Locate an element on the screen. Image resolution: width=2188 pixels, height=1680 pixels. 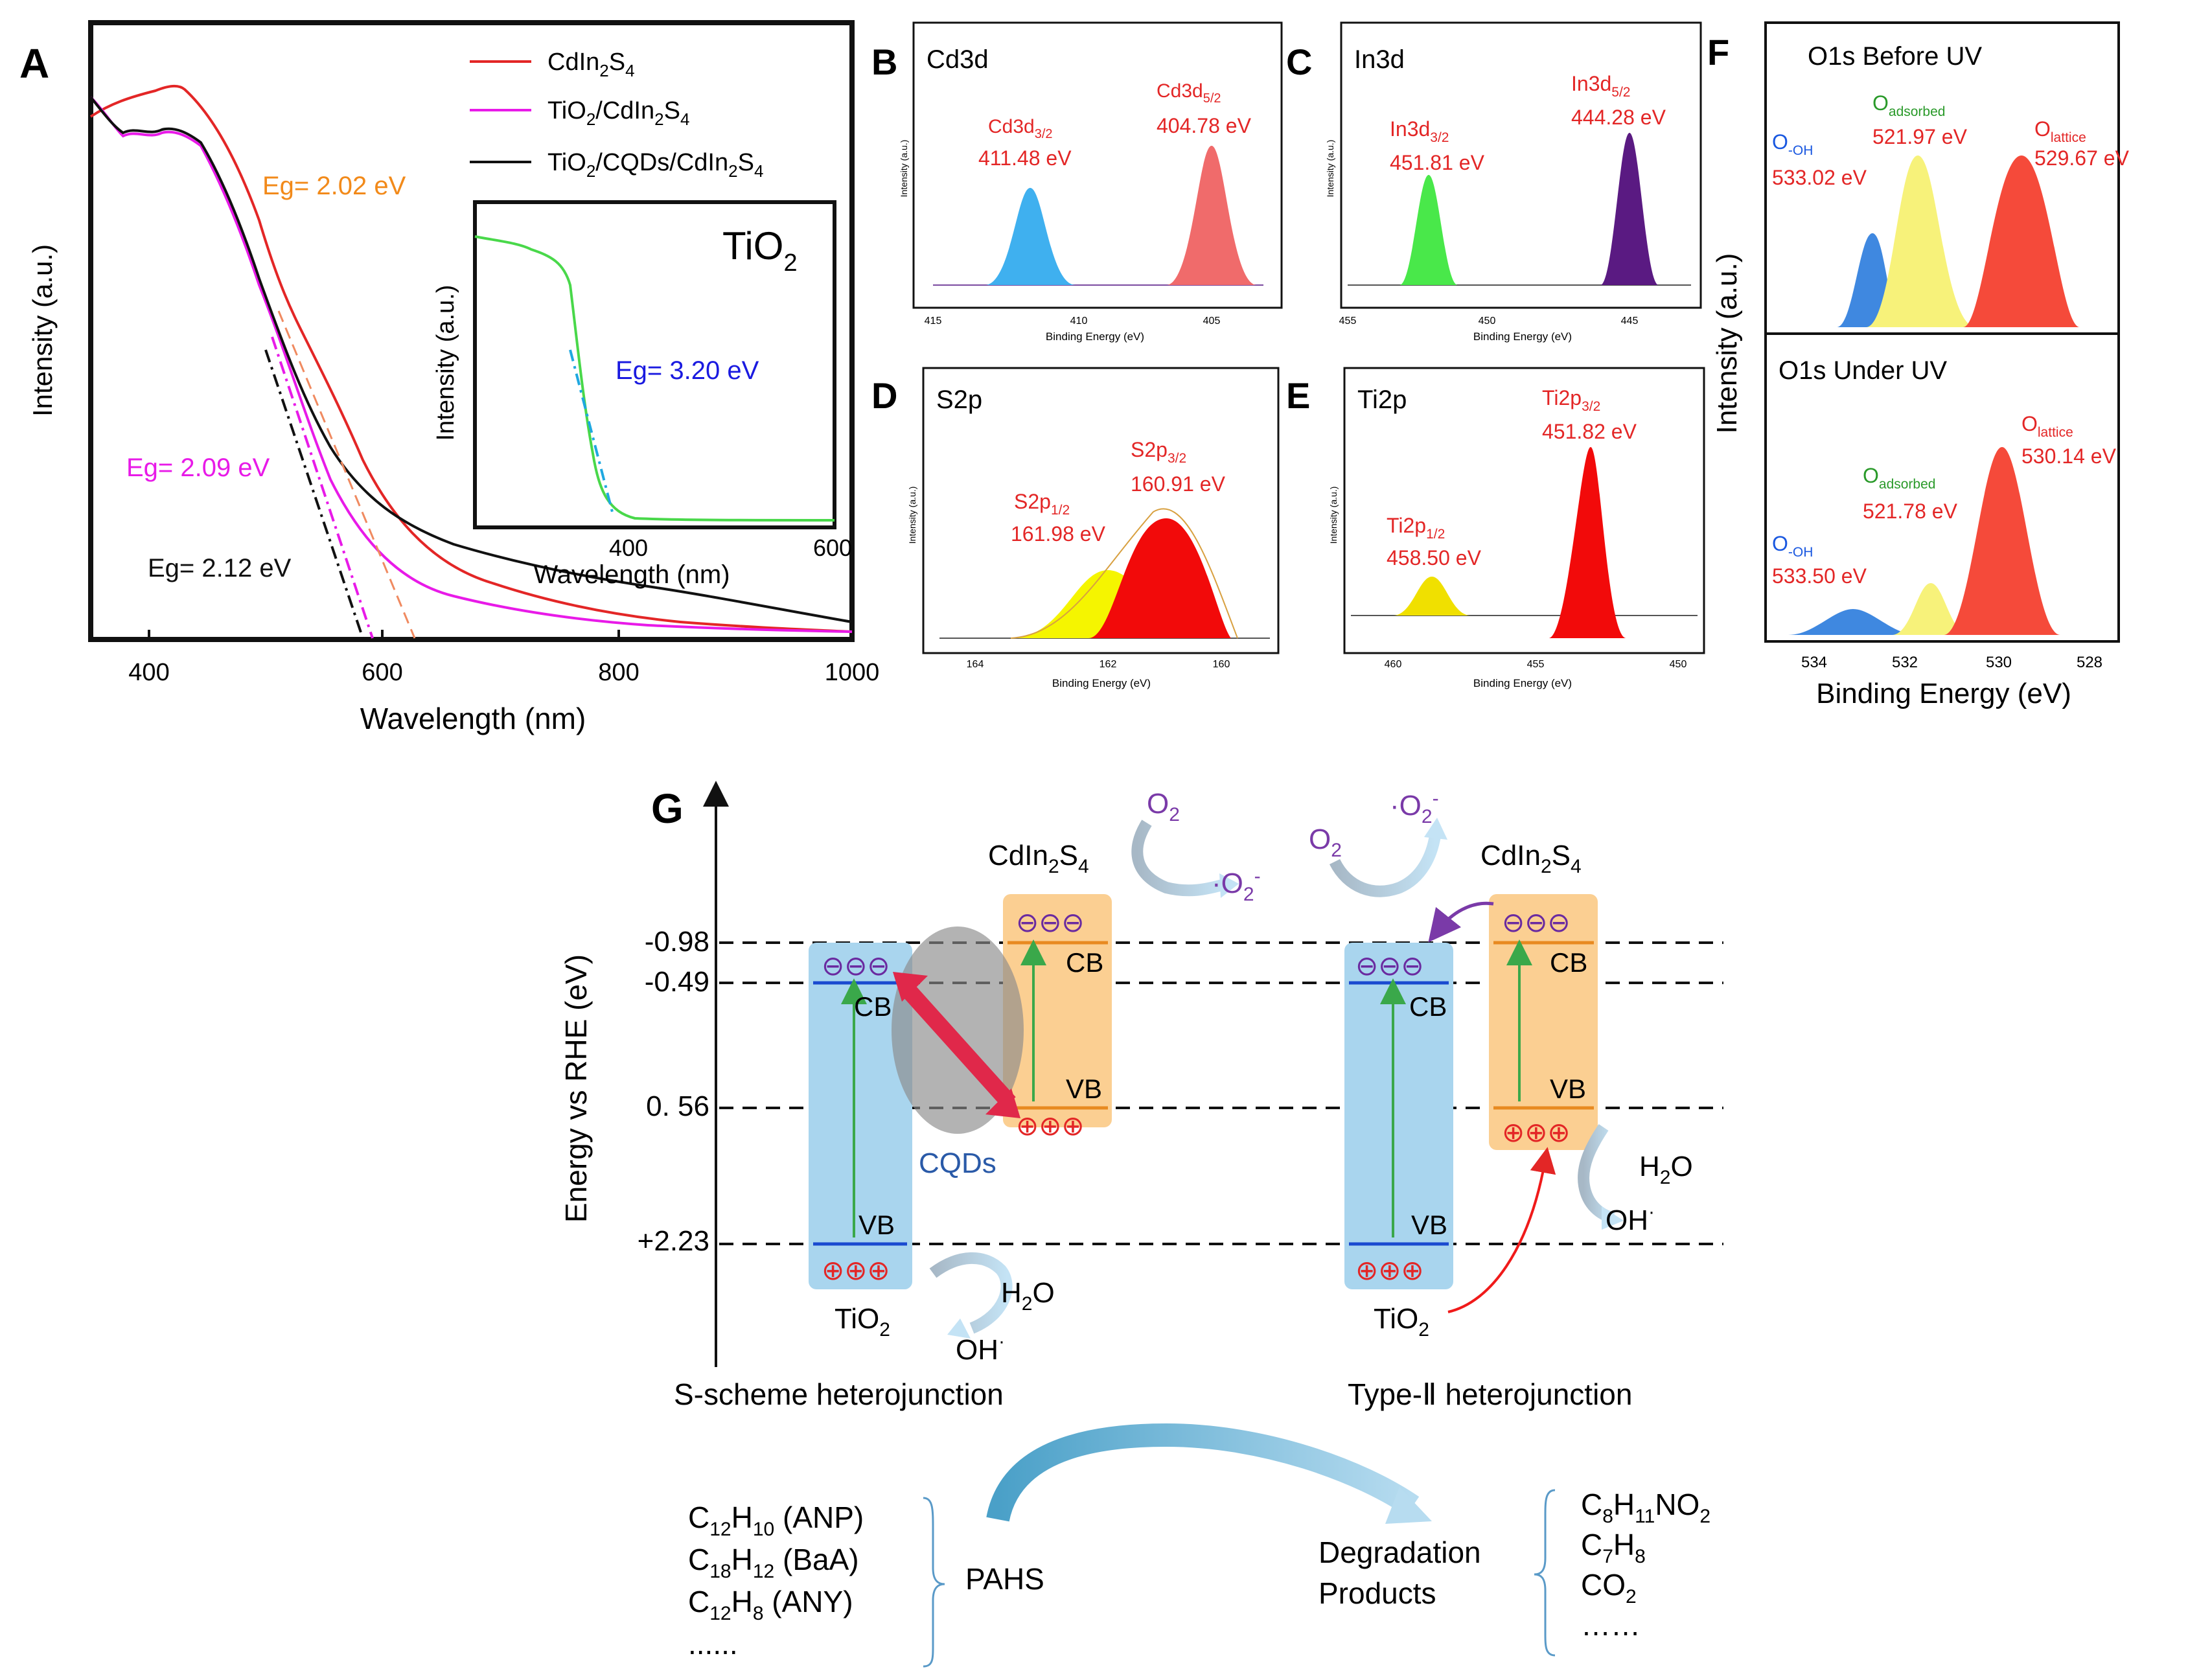
x-tick: 162 is located at coordinates (1108, 664).